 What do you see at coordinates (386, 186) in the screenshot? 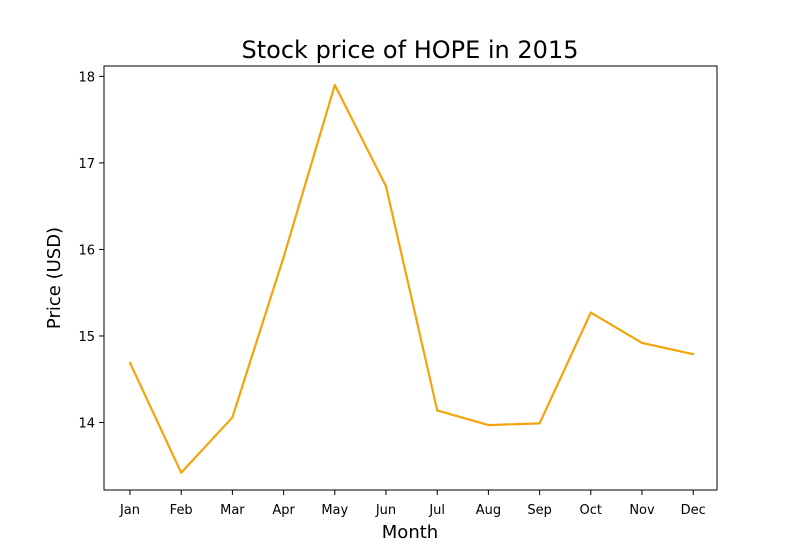
I see `data-point-jun` at bounding box center [386, 186].